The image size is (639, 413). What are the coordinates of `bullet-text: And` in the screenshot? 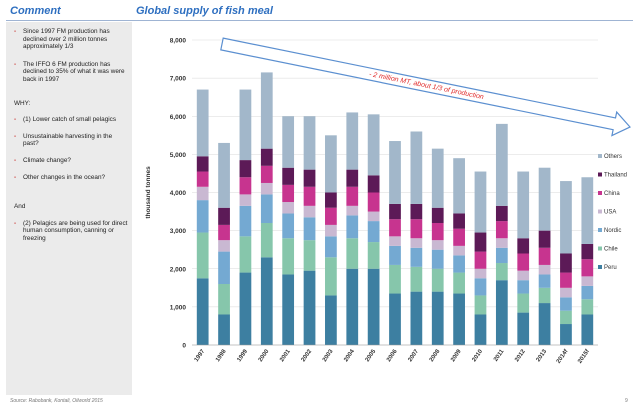 It's located at (20, 207).